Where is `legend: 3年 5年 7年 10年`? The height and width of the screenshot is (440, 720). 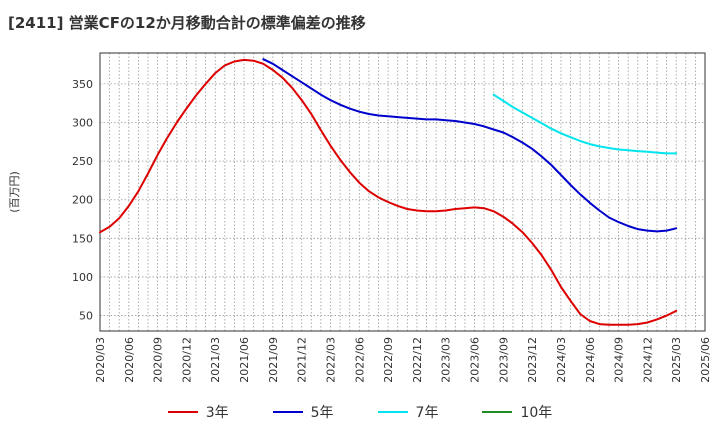 legend: 3年 5年 7年 10年 is located at coordinates (360, 412).